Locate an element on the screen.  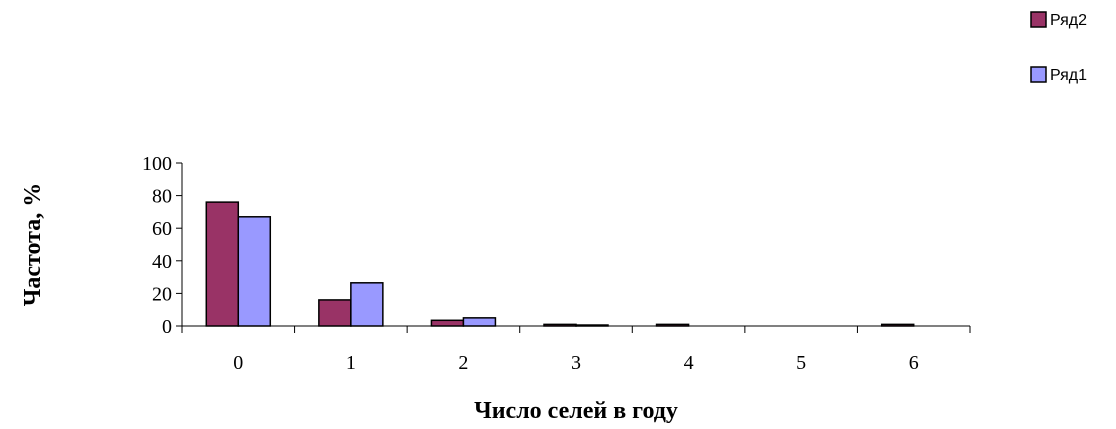
y-tick-label: 100 is located at coordinates (157, 164).